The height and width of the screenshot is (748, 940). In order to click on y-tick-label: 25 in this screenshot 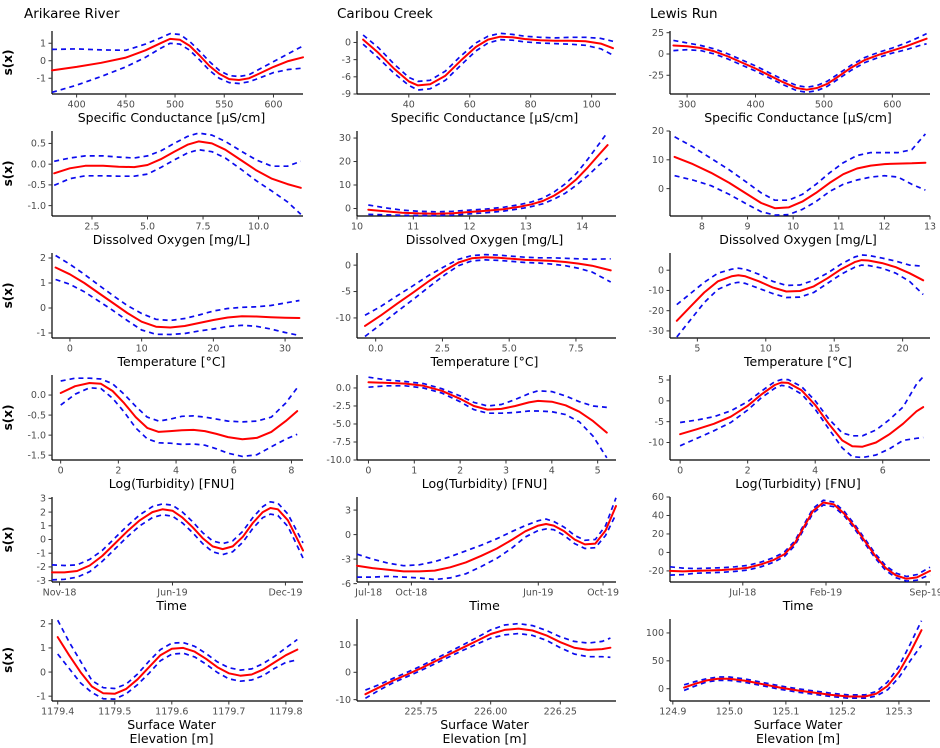, I will do `click(658, 33)`.